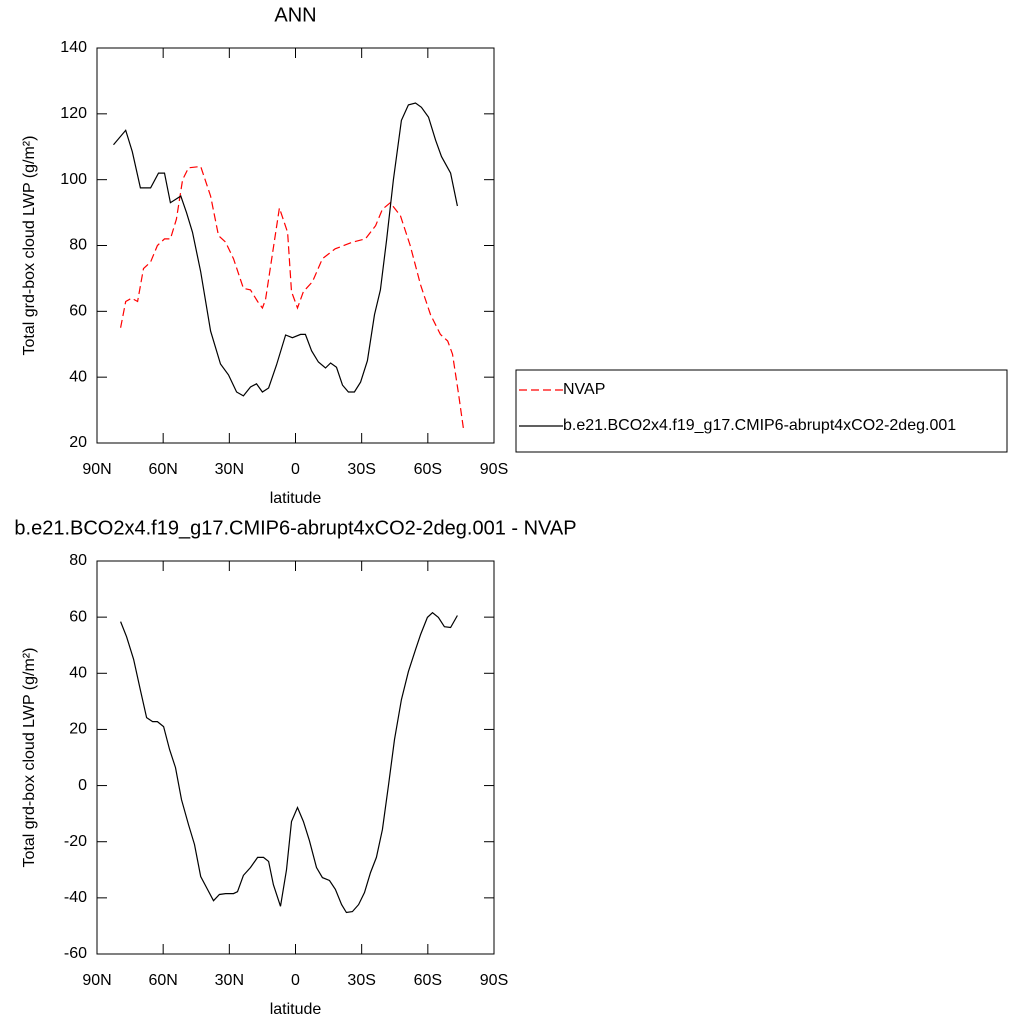 Image resolution: width=1024 pixels, height=1024 pixels. Describe the element at coordinates (73, 179) in the screenshot. I see `y-tick-label: 100` at that location.